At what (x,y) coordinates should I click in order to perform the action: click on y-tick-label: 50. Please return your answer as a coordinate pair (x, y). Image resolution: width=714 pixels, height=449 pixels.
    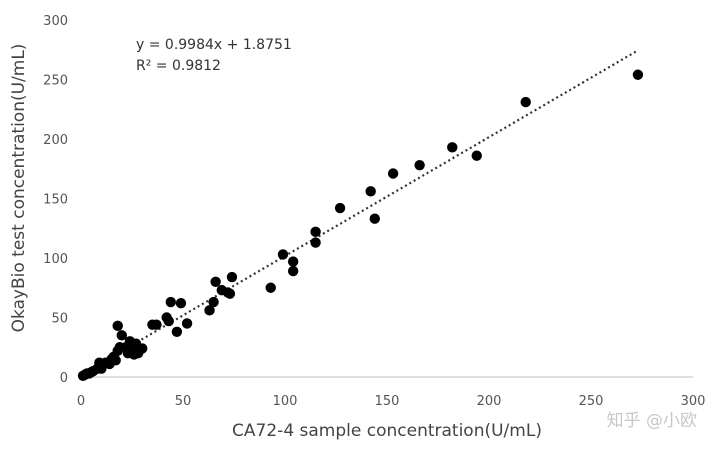
    Looking at the image, I should click on (59, 319).